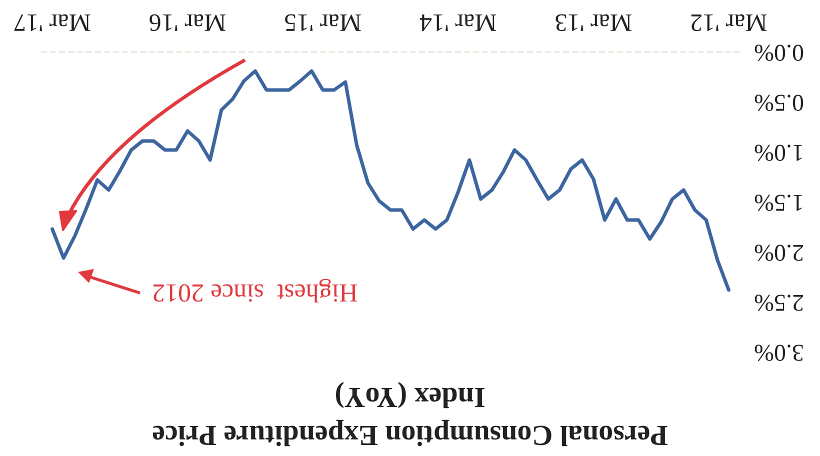 The width and height of the screenshot is (820, 456). Describe the element at coordinates (779, 152) in the screenshot. I see `y-tick-label: 1.0%` at that location.